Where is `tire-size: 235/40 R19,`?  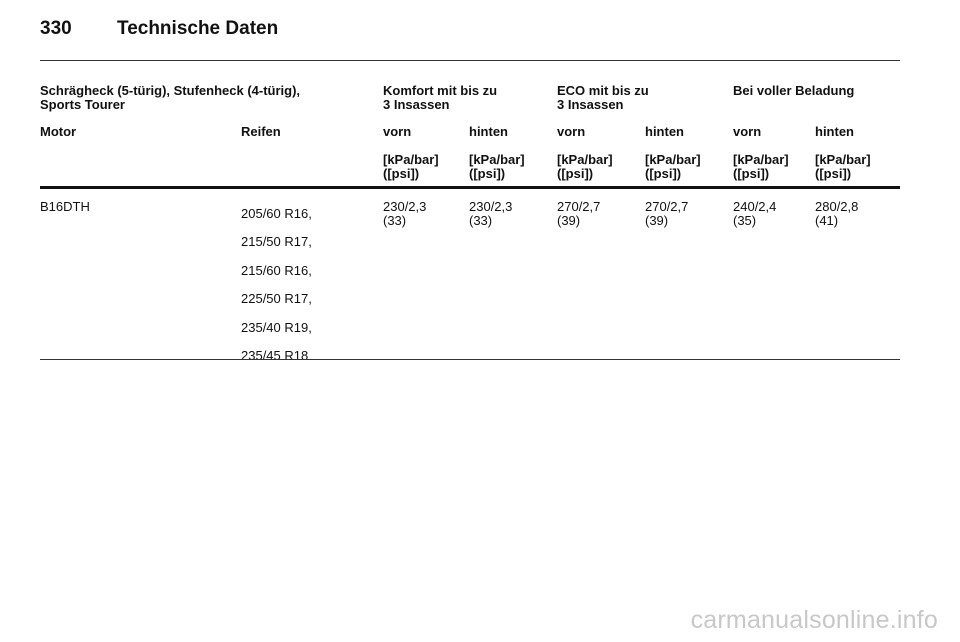
tire-size: 235/40 R19, is located at coordinates (276, 327).